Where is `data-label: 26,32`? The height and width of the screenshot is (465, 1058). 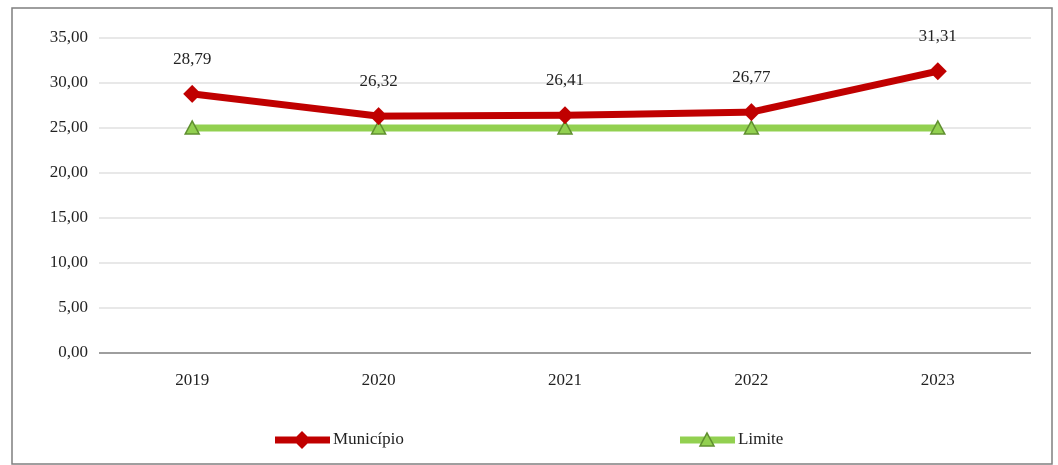 data-label: 26,32 is located at coordinates (378, 80).